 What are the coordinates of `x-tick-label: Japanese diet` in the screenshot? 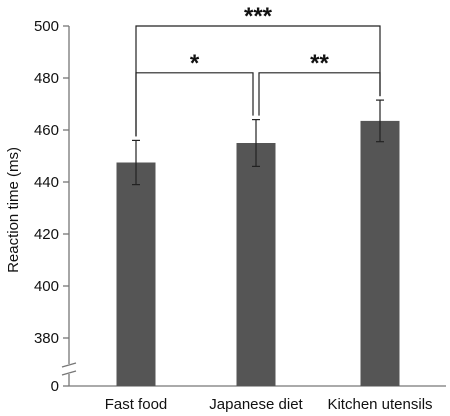 It's located at (256, 404).